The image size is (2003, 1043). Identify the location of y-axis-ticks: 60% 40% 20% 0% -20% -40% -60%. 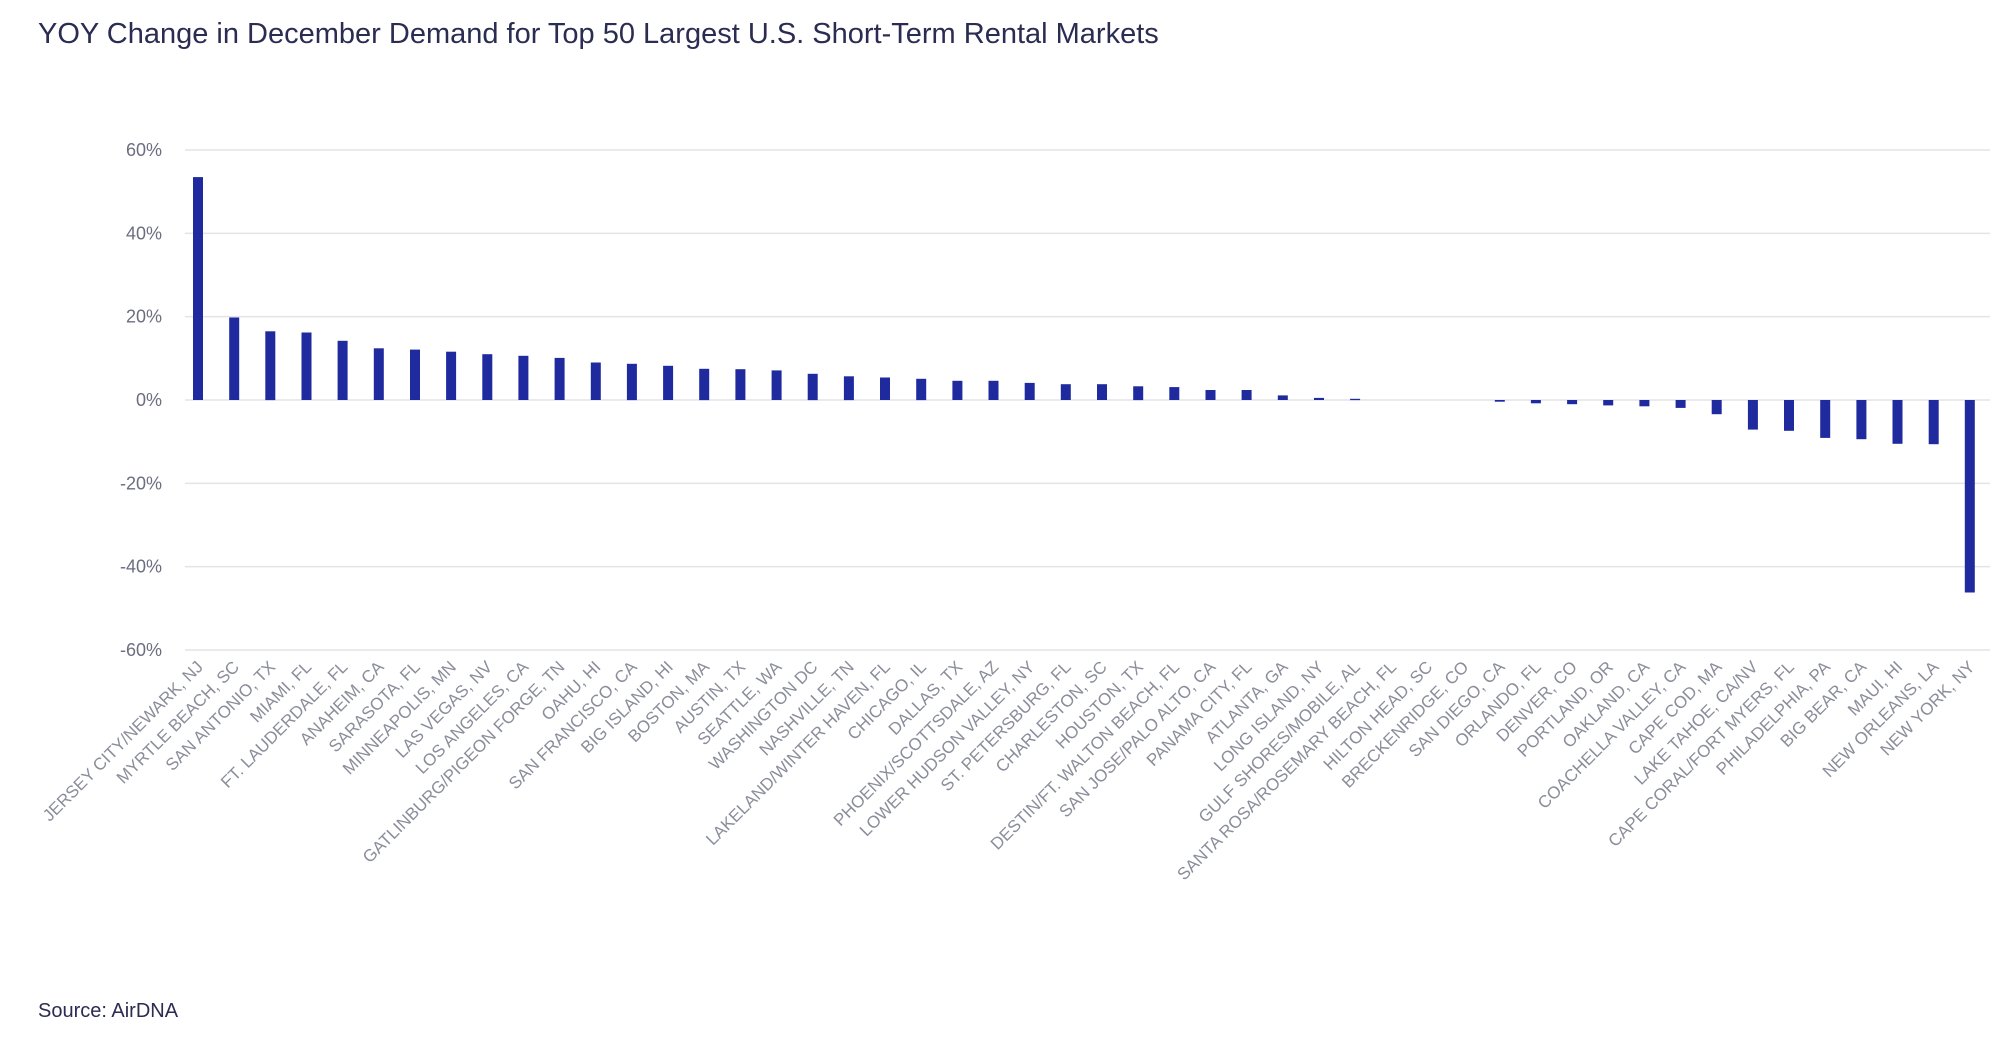
(141, 400).